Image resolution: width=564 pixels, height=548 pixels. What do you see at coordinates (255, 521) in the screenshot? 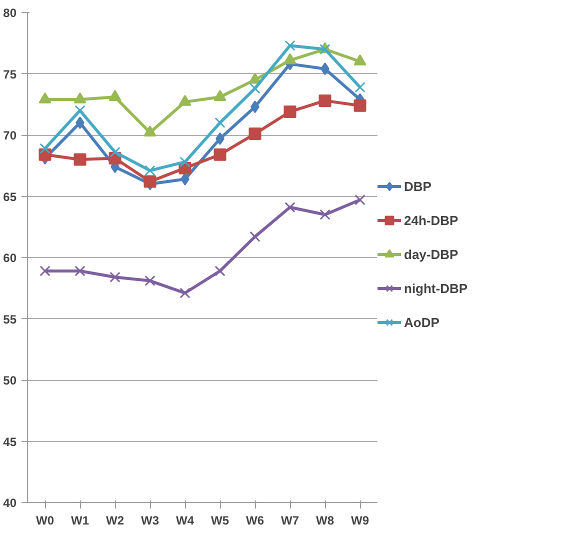
I see `x-tick-label: W6` at bounding box center [255, 521].